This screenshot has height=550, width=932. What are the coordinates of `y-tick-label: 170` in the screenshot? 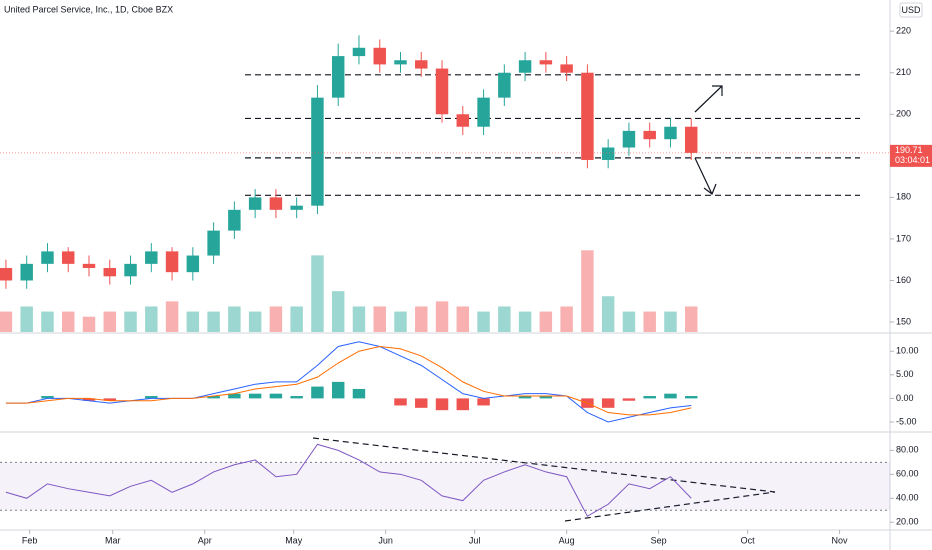 It's located at (903, 238).